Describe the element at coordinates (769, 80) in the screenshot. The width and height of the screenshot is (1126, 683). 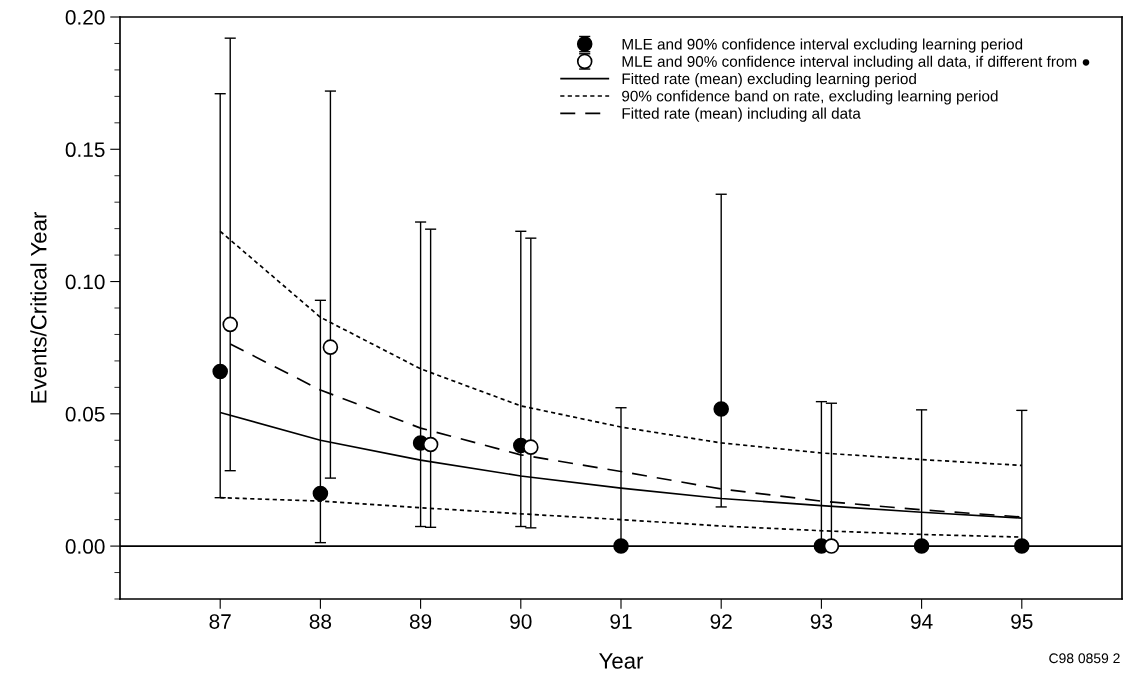
I see `legend-label: Fitted rate (mean) excluding learning period` at that location.